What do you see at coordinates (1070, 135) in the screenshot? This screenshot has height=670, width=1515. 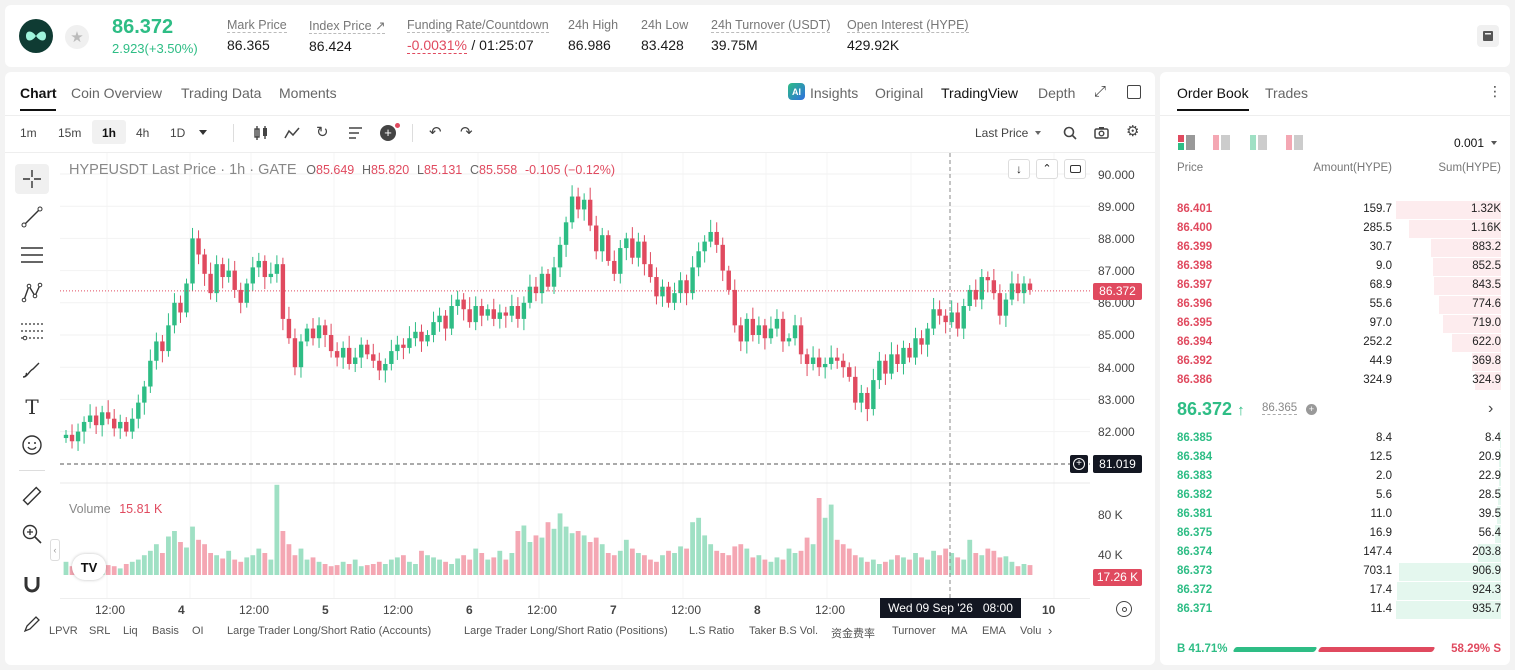 I see `search-icon` at bounding box center [1070, 135].